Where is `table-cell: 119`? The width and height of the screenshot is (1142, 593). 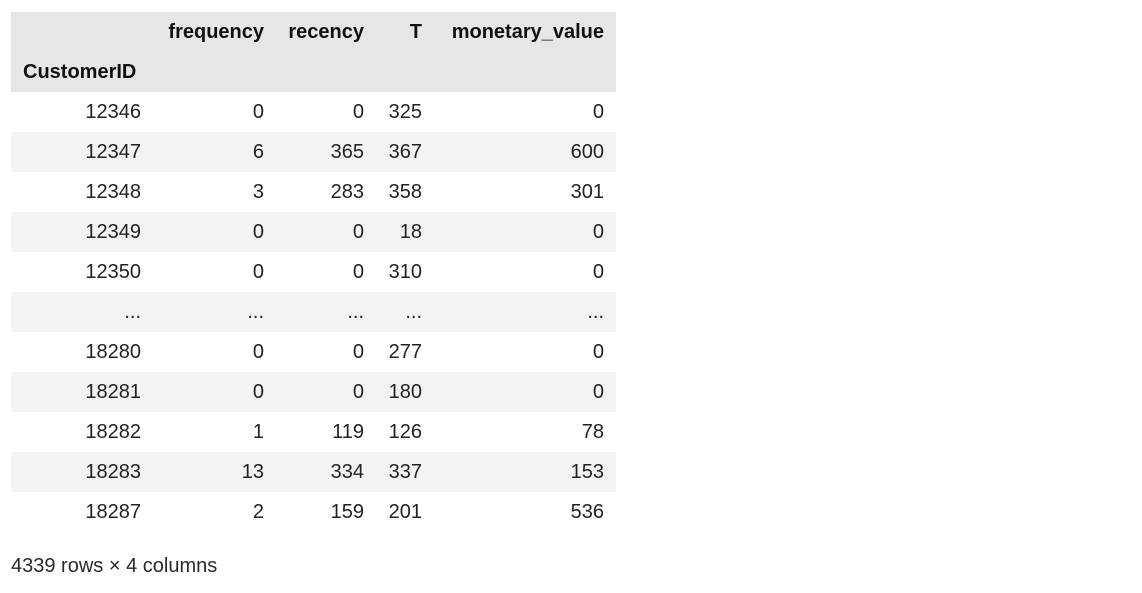
table-cell: 119 is located at coordinates (326, 432).